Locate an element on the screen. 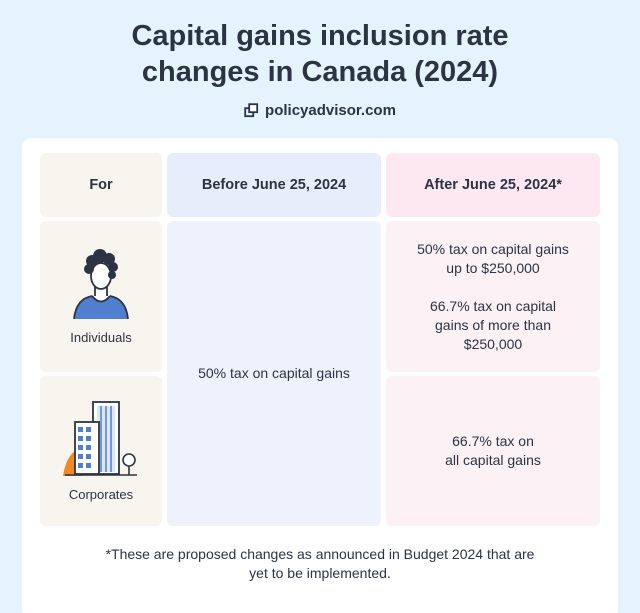 This screenshot has width=640, height=613. person-icon is located at coordinates (101, 285).